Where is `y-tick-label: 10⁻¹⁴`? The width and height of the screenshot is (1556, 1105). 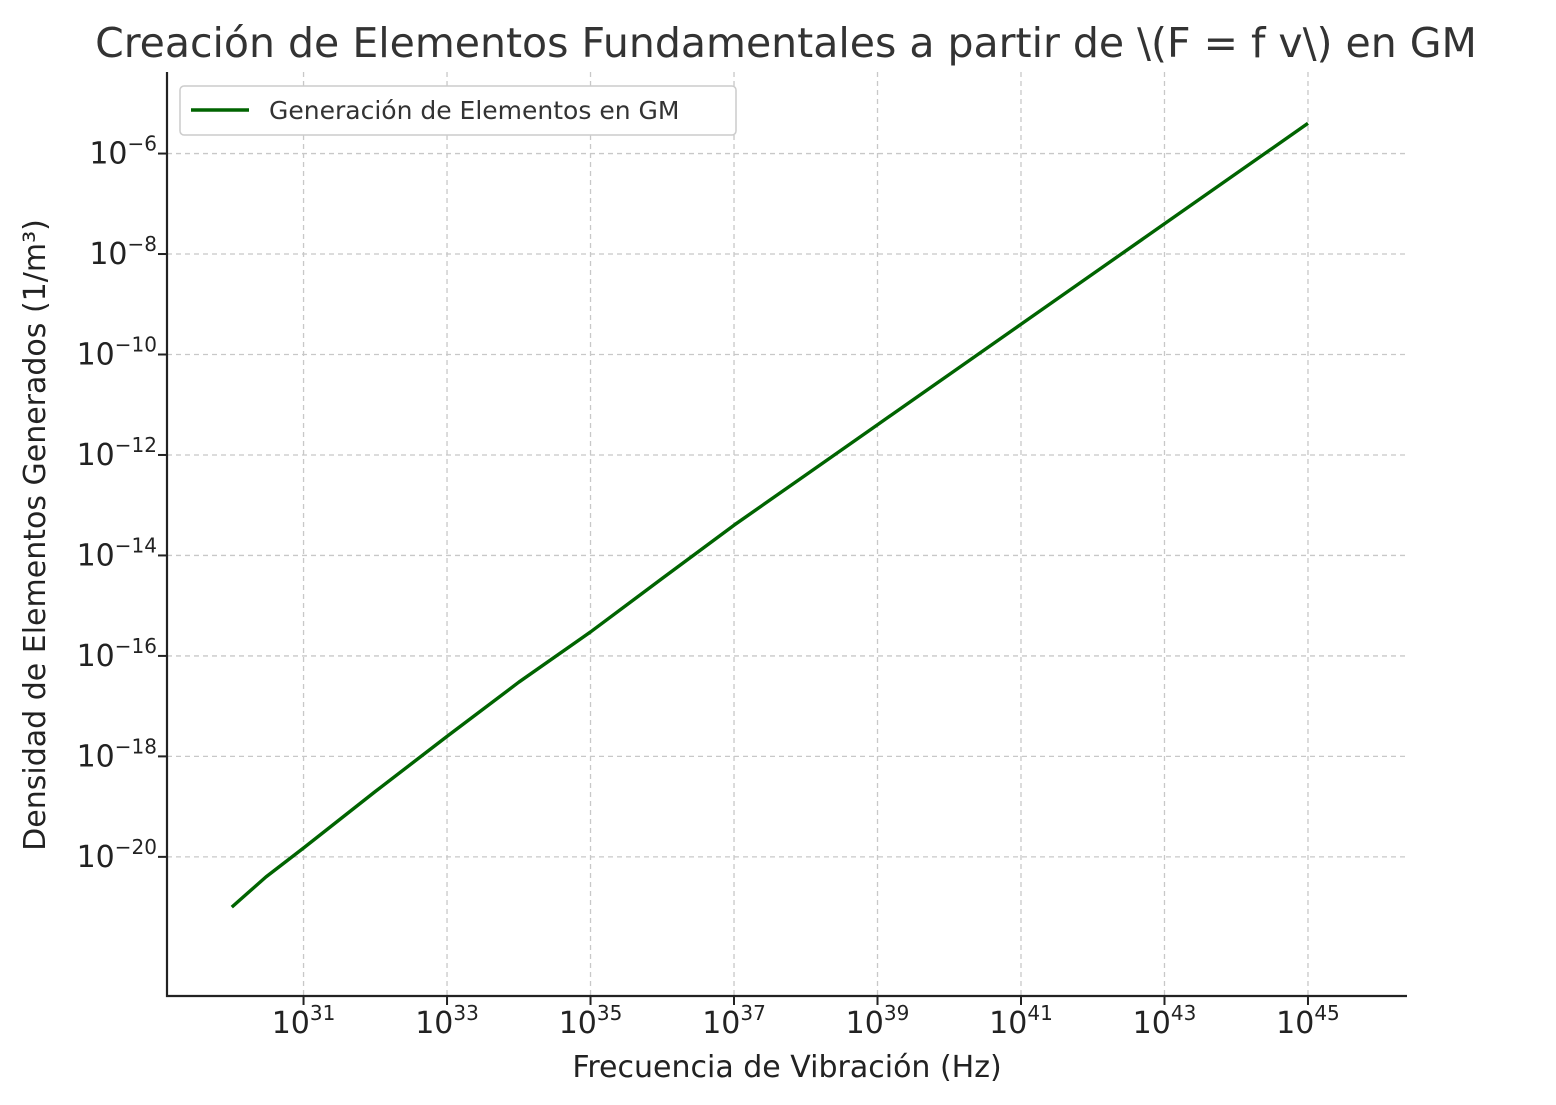
y-tick-label: 10⁻¹⁴ is located at coordinates (117, 553).